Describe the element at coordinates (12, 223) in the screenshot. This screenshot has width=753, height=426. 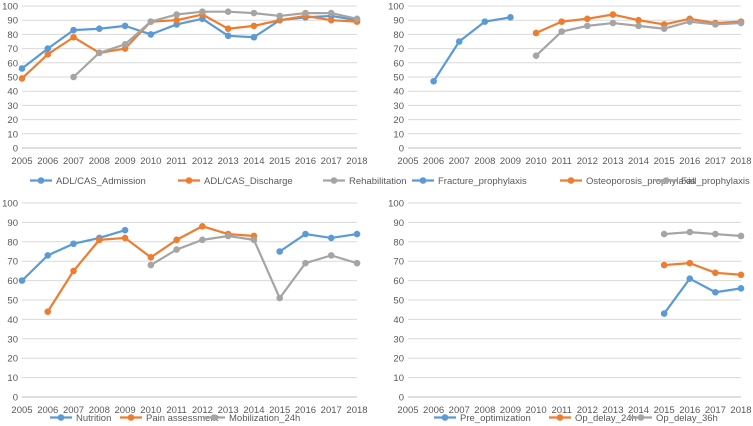
I see `y-tick-label: 90` at that location.